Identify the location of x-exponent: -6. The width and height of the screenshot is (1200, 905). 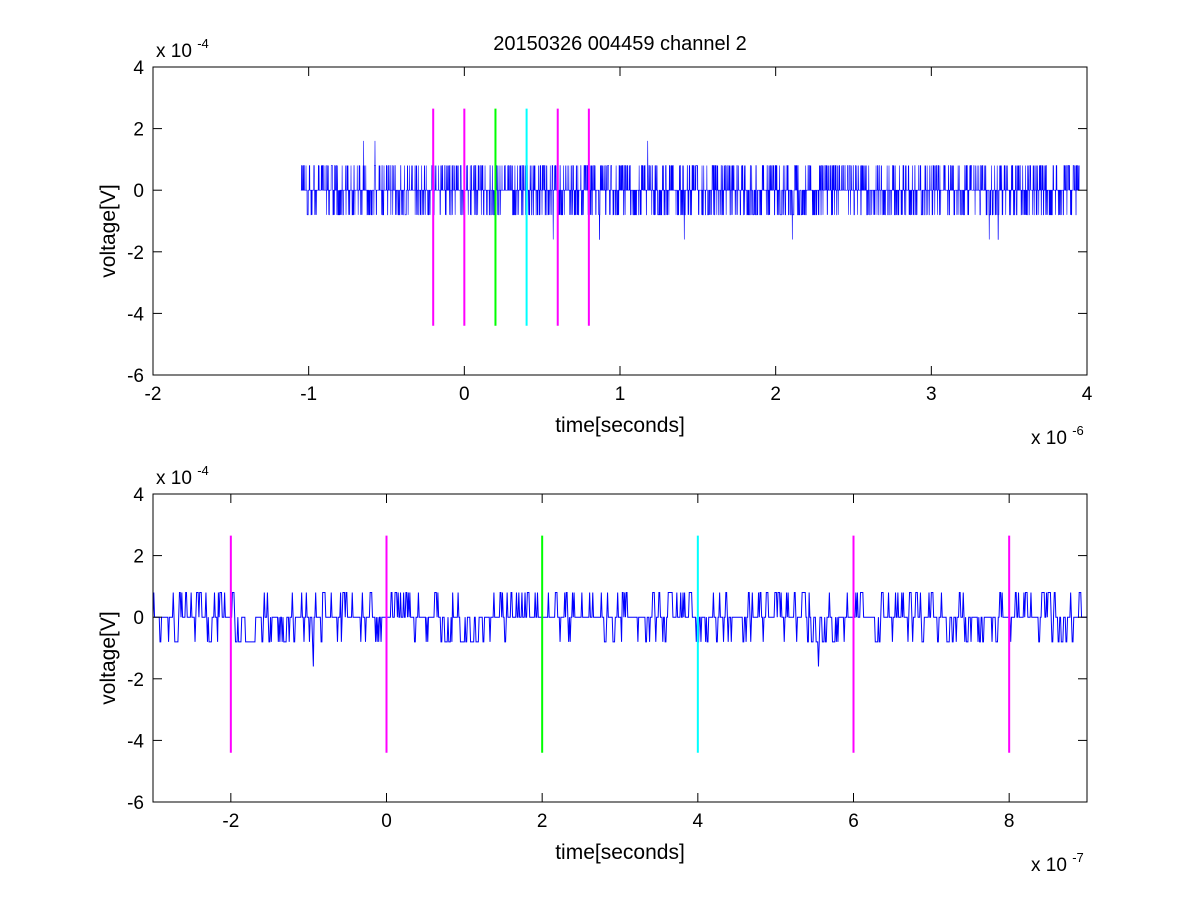
(1078, 430).